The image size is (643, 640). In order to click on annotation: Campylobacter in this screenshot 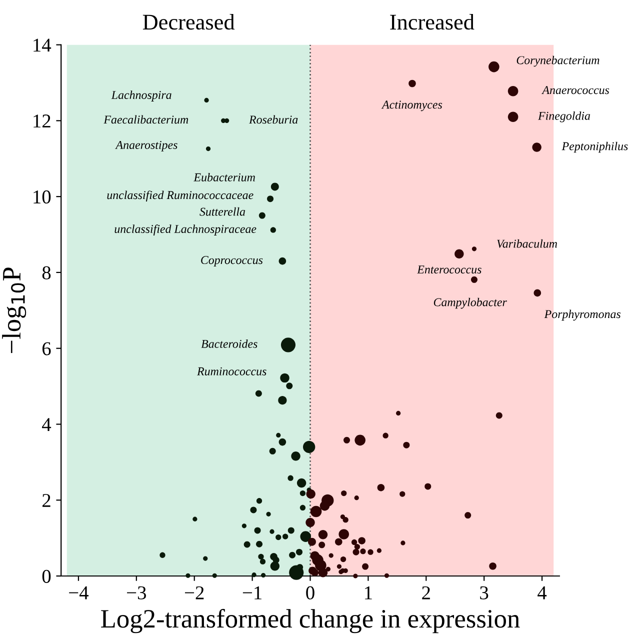, I will do `click(470, 303)`.